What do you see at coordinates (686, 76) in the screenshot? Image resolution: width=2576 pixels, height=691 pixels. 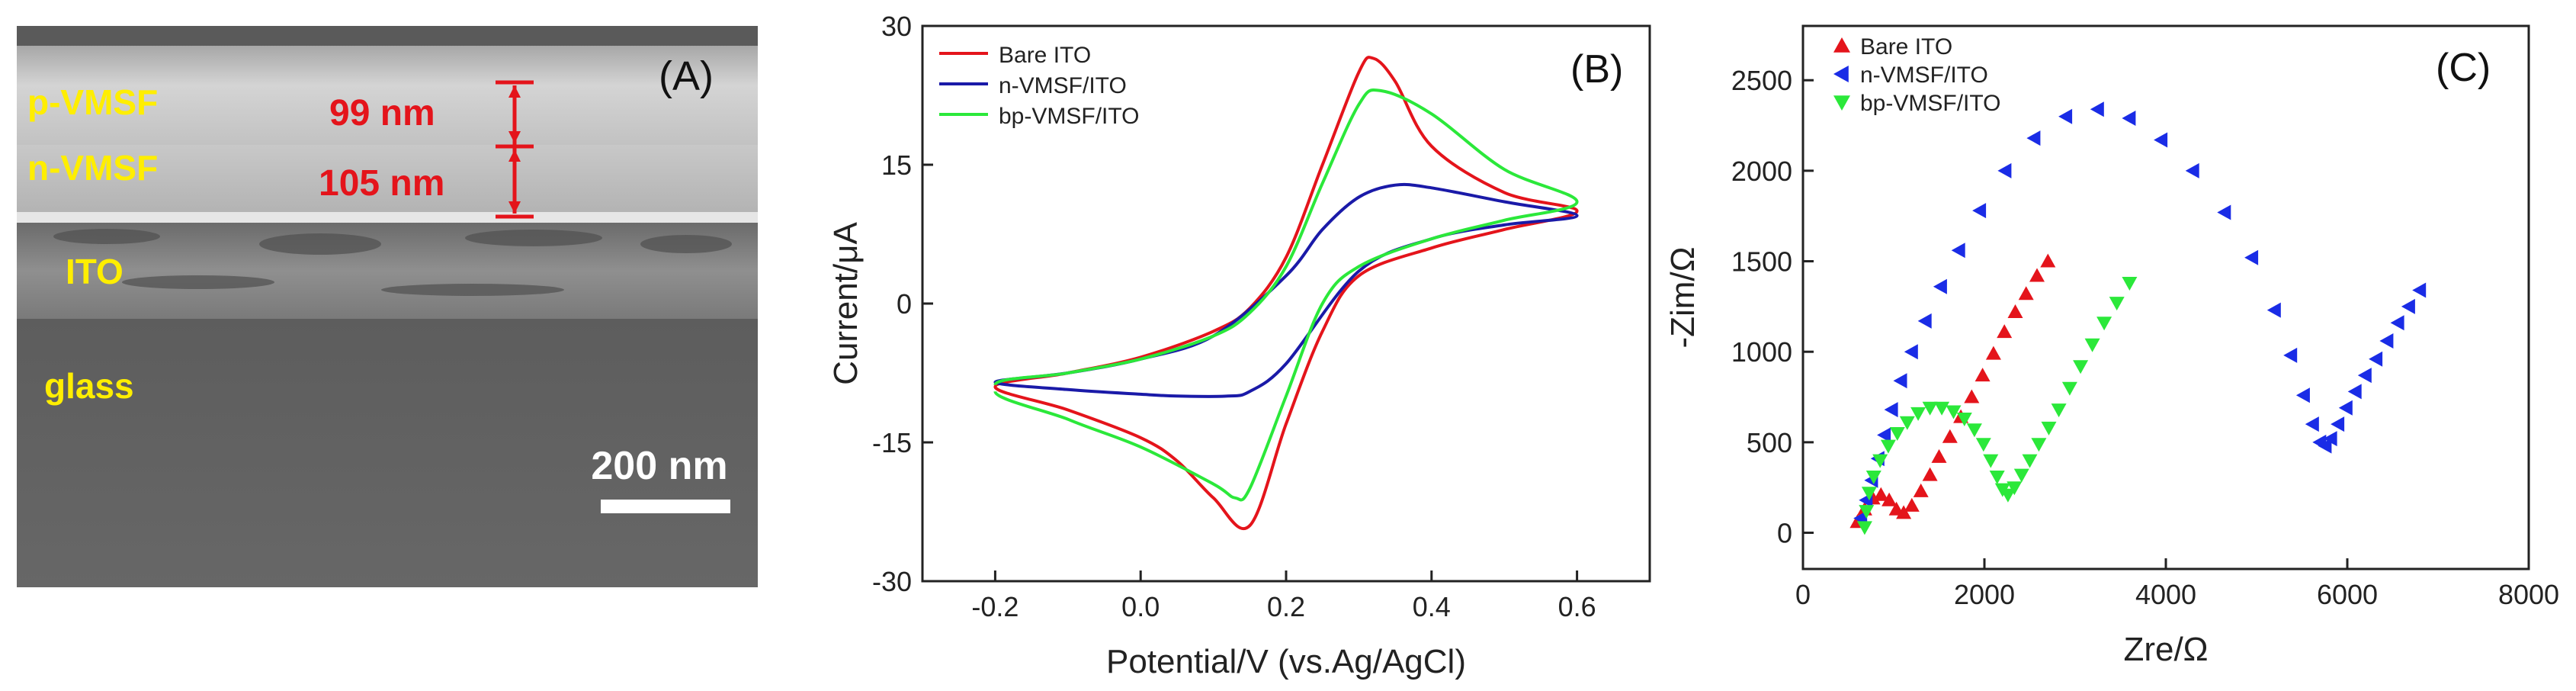 I see `panel-a-label: (A)` at bounding box center [686, 76].